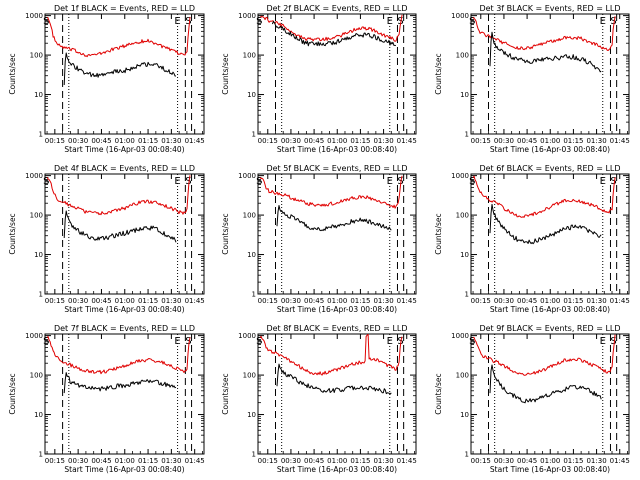 This screenshot has height=480, width=640. I want to click on plot-title: Det 8f BLACK = Events, RED = LLD, so click(336, 328).